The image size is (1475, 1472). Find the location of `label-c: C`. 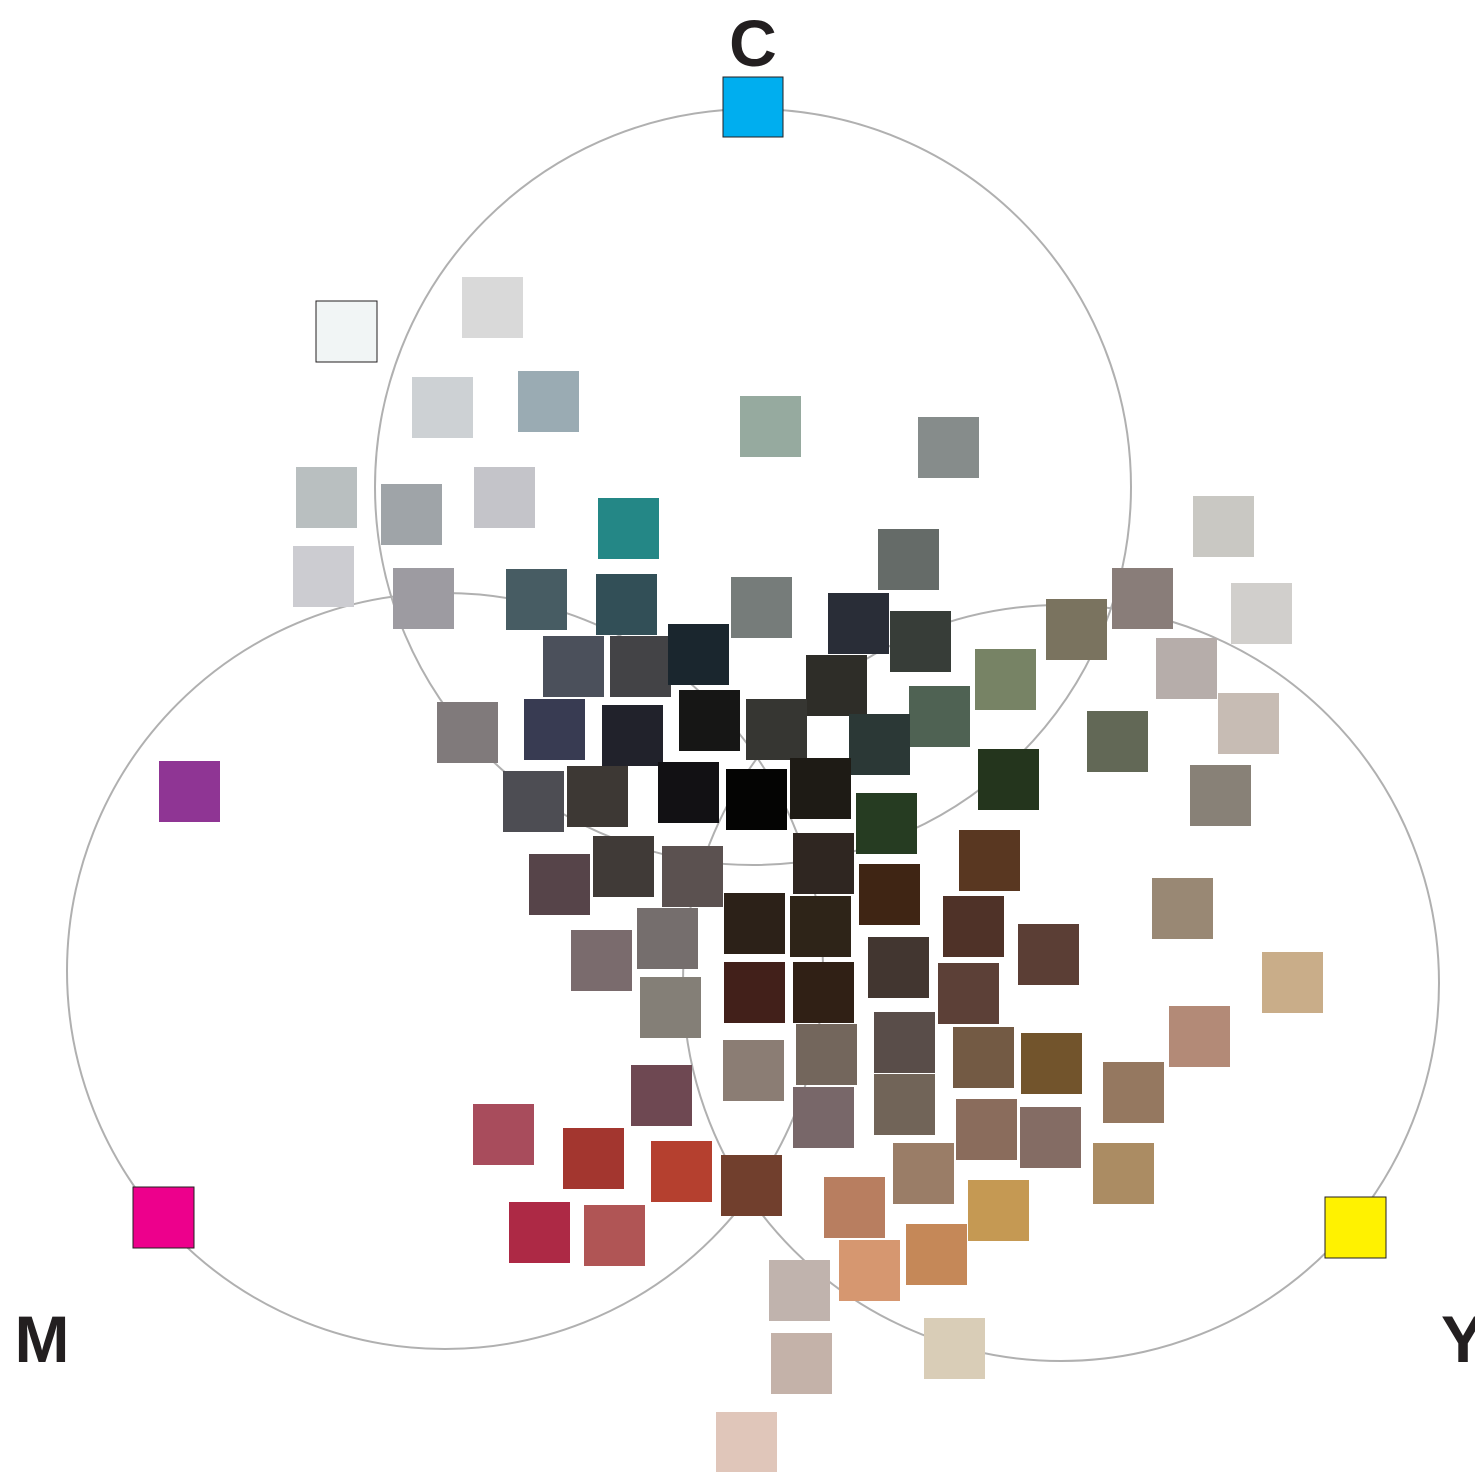

label-c: C is located at coordinates (753, 43).